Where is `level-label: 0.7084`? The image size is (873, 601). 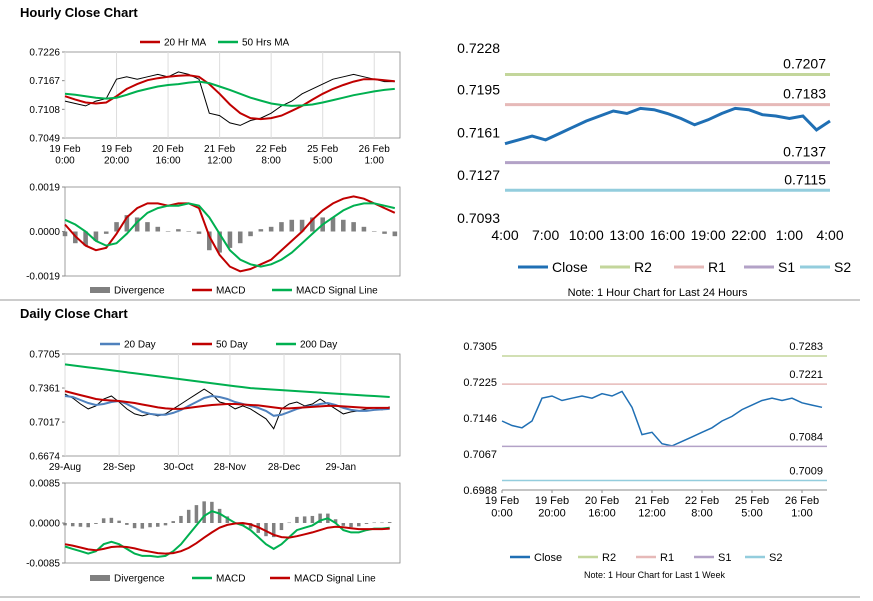
level-label: 0.7084 is located at coordinates (806, 437).